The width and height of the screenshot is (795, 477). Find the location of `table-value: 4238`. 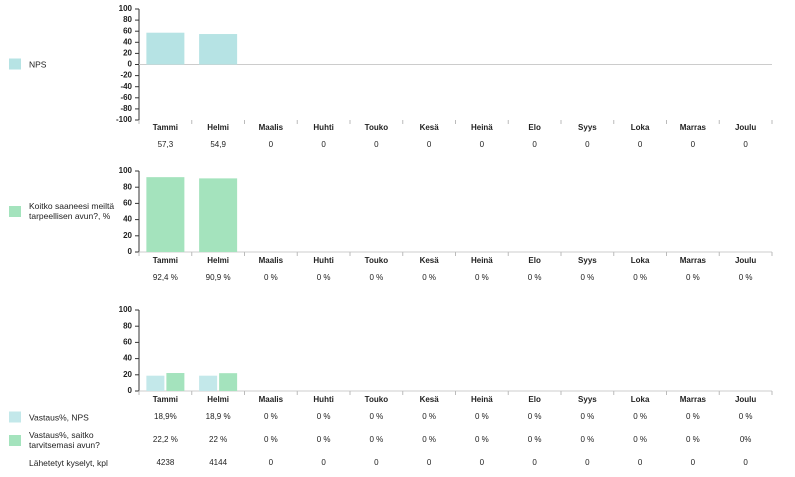

table-value: 4238 is located at coordinates (165, 462).